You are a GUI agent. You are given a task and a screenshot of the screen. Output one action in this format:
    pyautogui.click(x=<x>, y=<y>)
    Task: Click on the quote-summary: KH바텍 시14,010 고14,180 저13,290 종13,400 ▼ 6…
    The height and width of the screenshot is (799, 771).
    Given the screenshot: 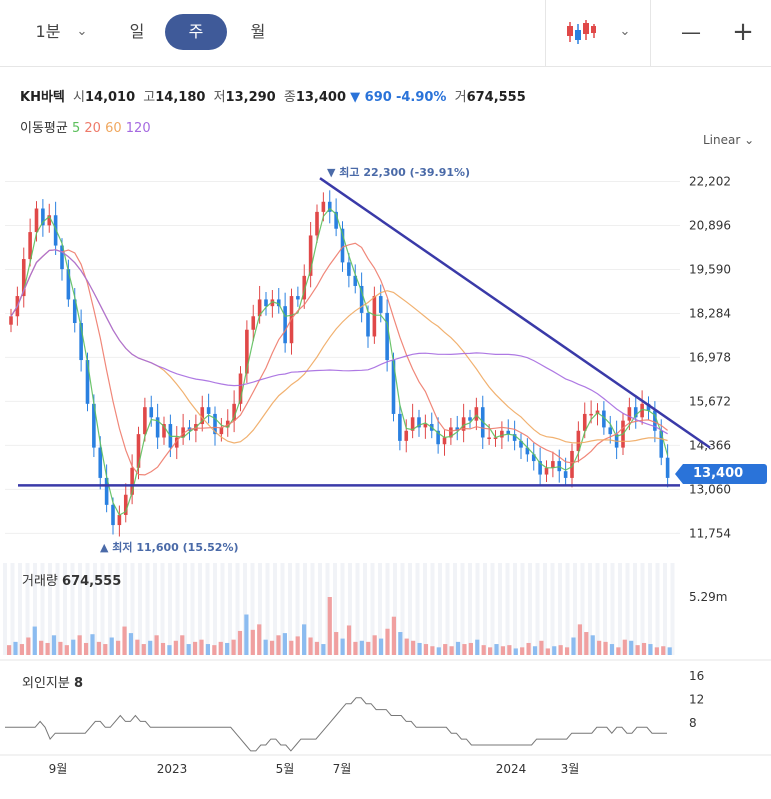 What is the action you would take?
    pyautogui.click(x=273, y=95)
    